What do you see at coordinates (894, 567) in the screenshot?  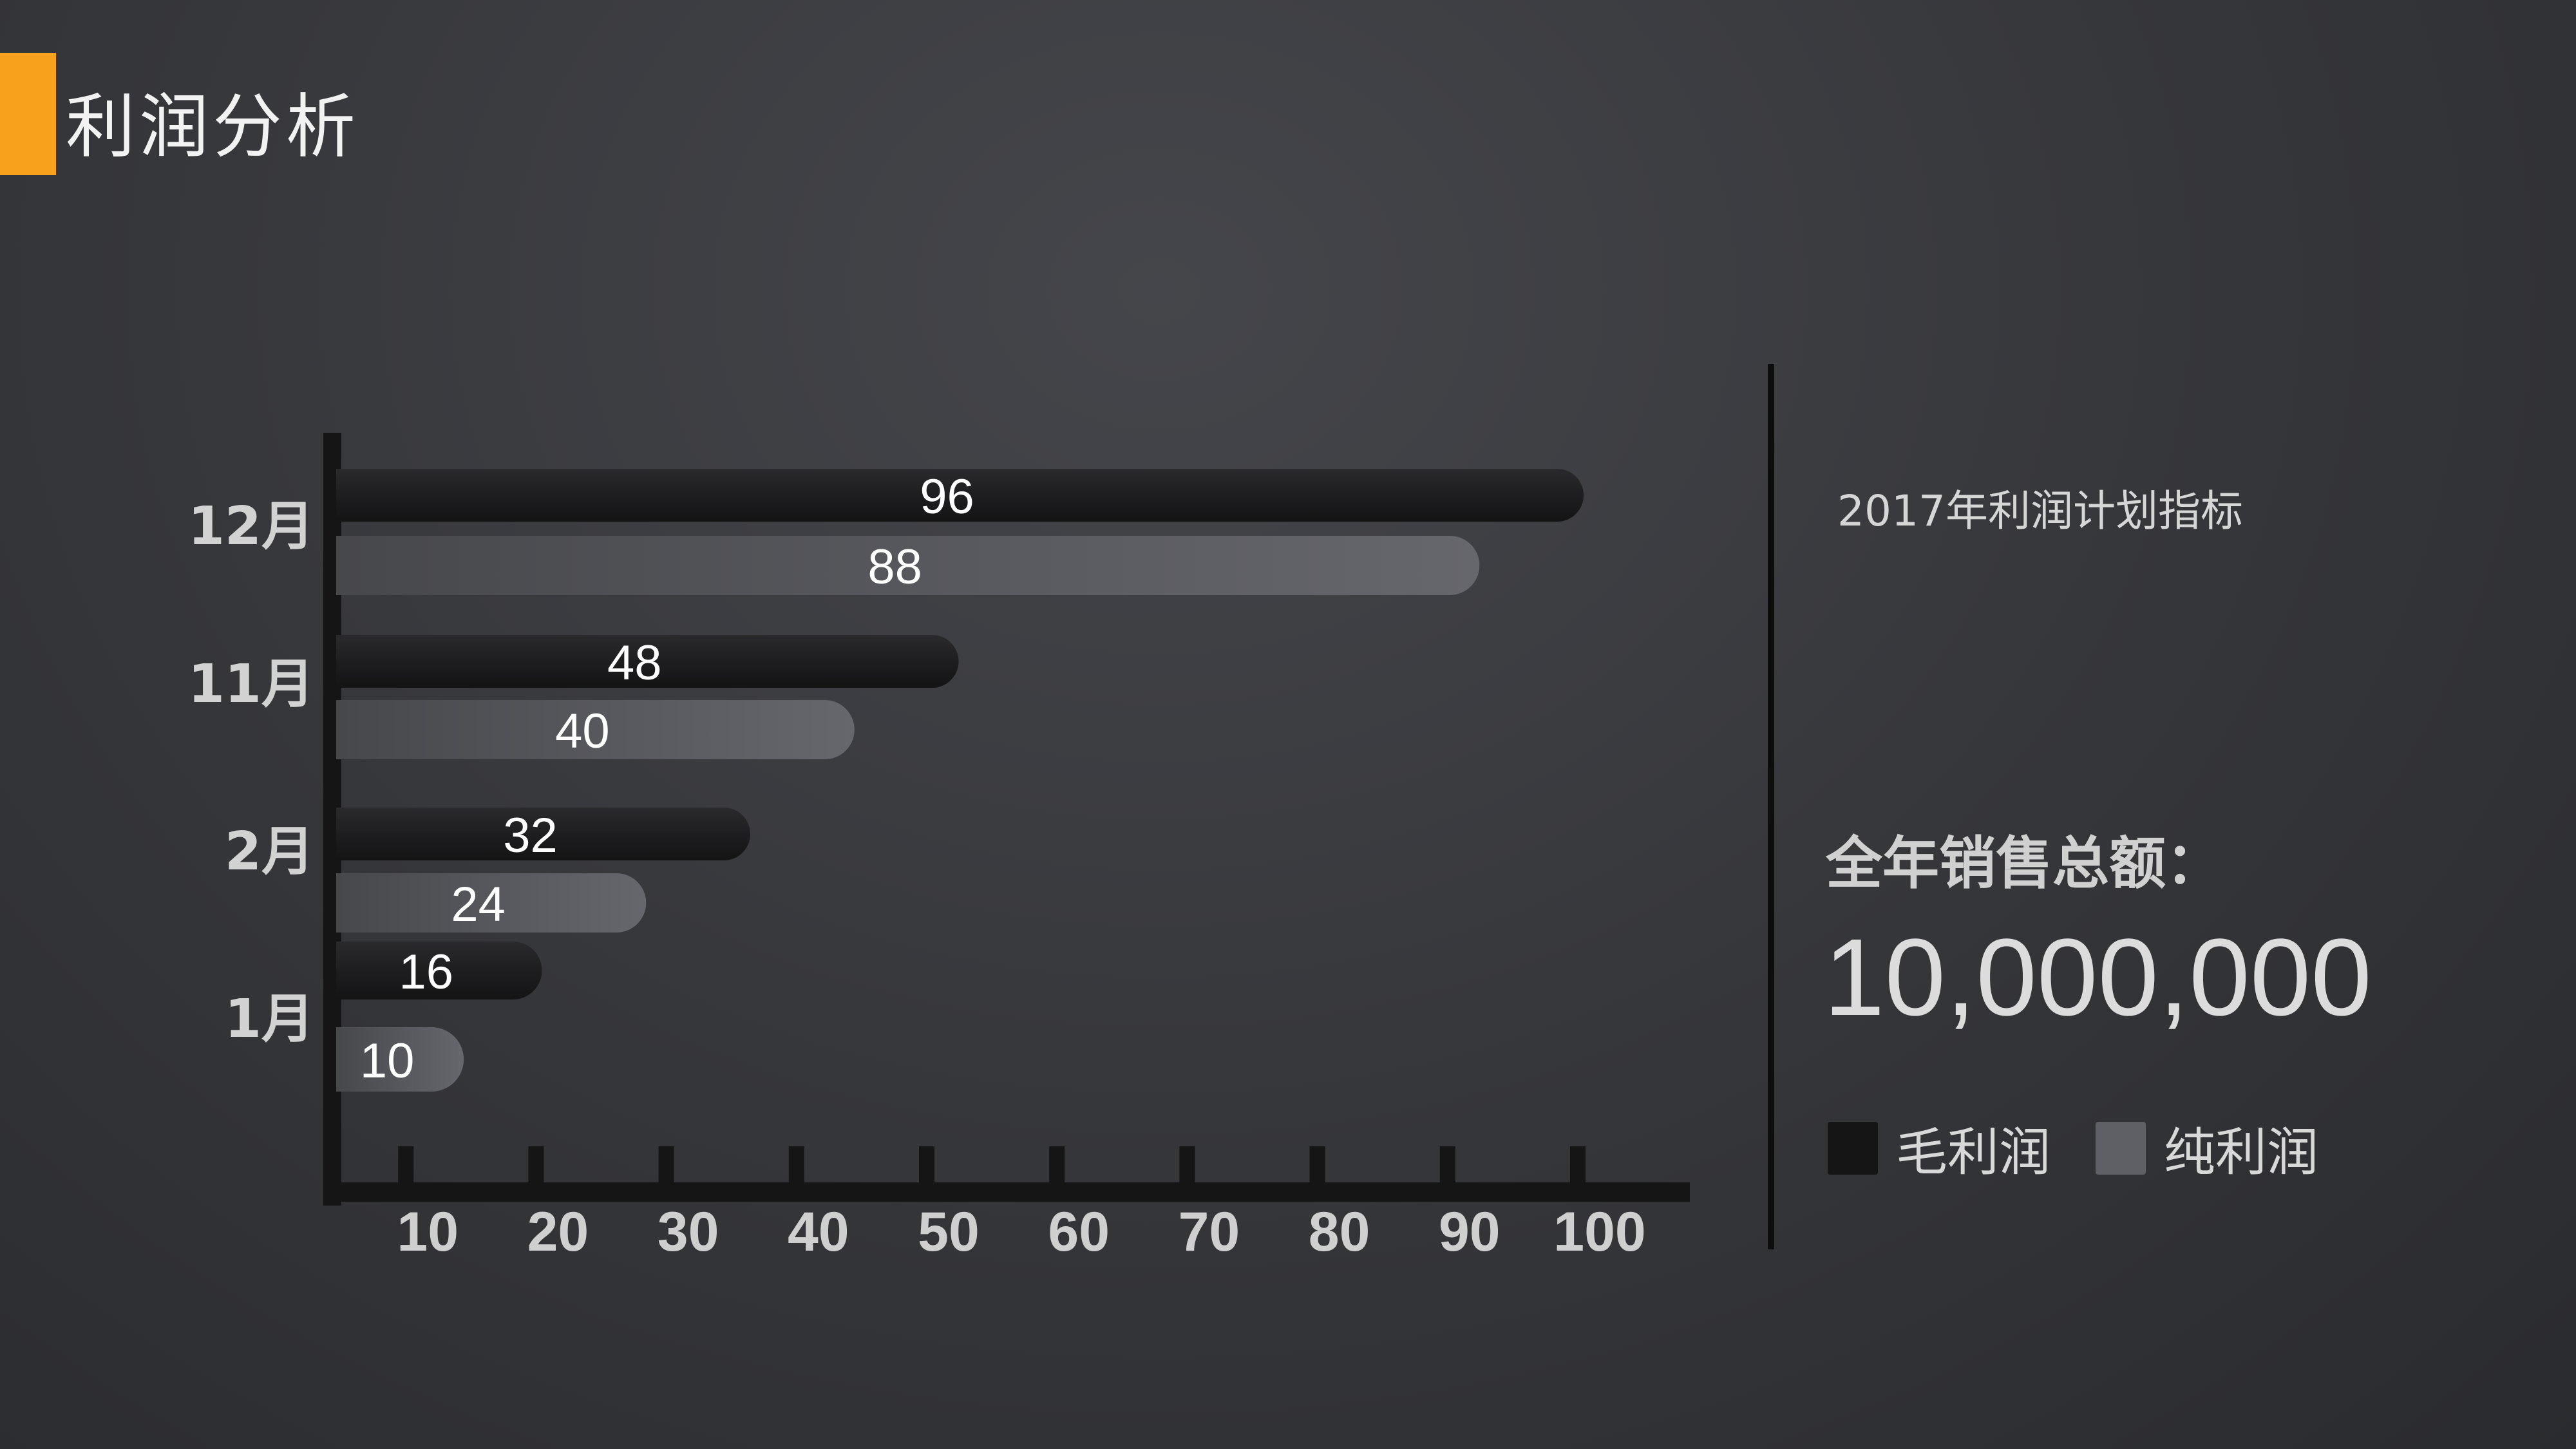 I see `bar-value-label: 88` at bounding box center [894, 567].